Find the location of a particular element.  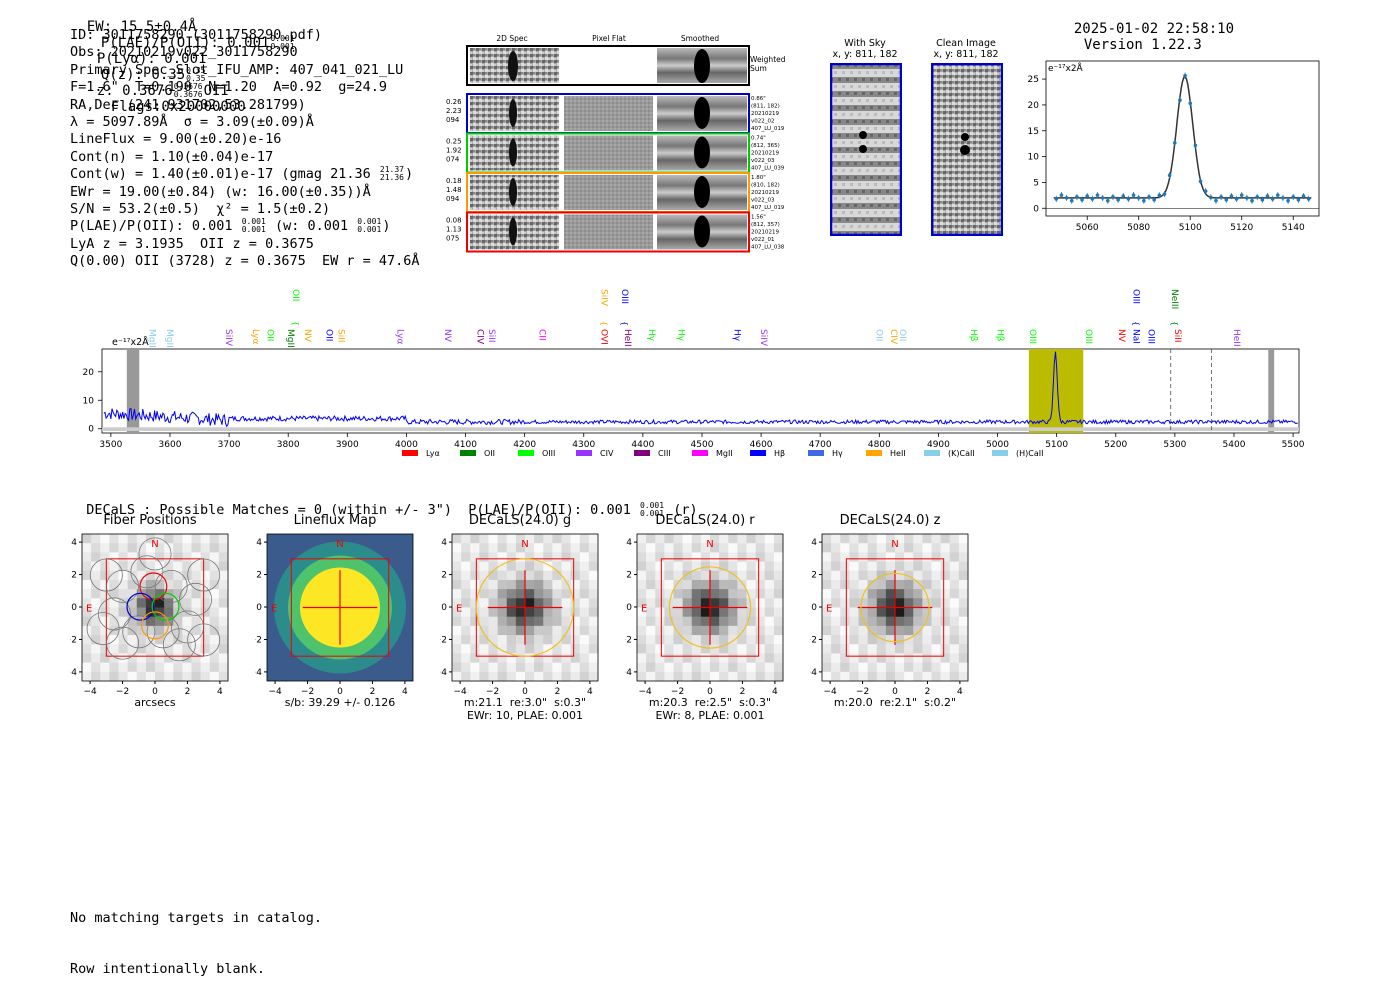

cutout-row-right-label: v022_02 is located at coordinates (763, 122).